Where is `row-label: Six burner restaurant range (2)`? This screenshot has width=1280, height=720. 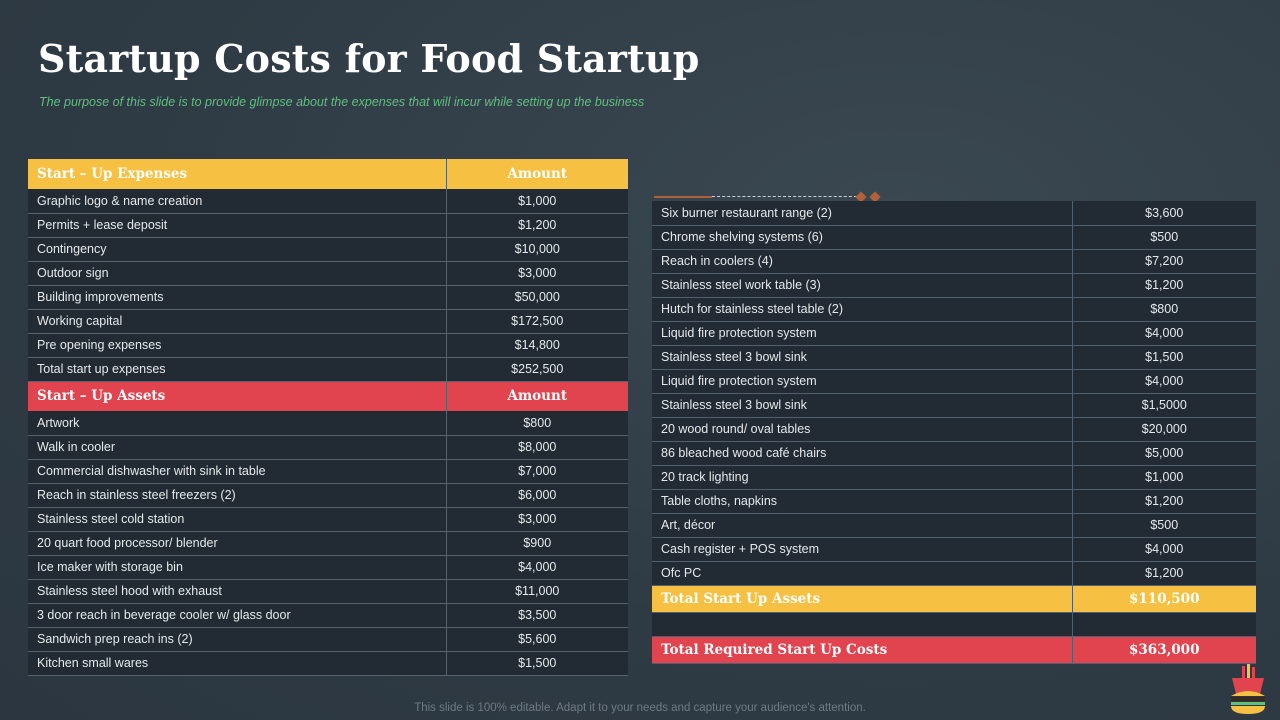 row-label: Six burner restaurant range (2) is located at coordinates (862, 213).